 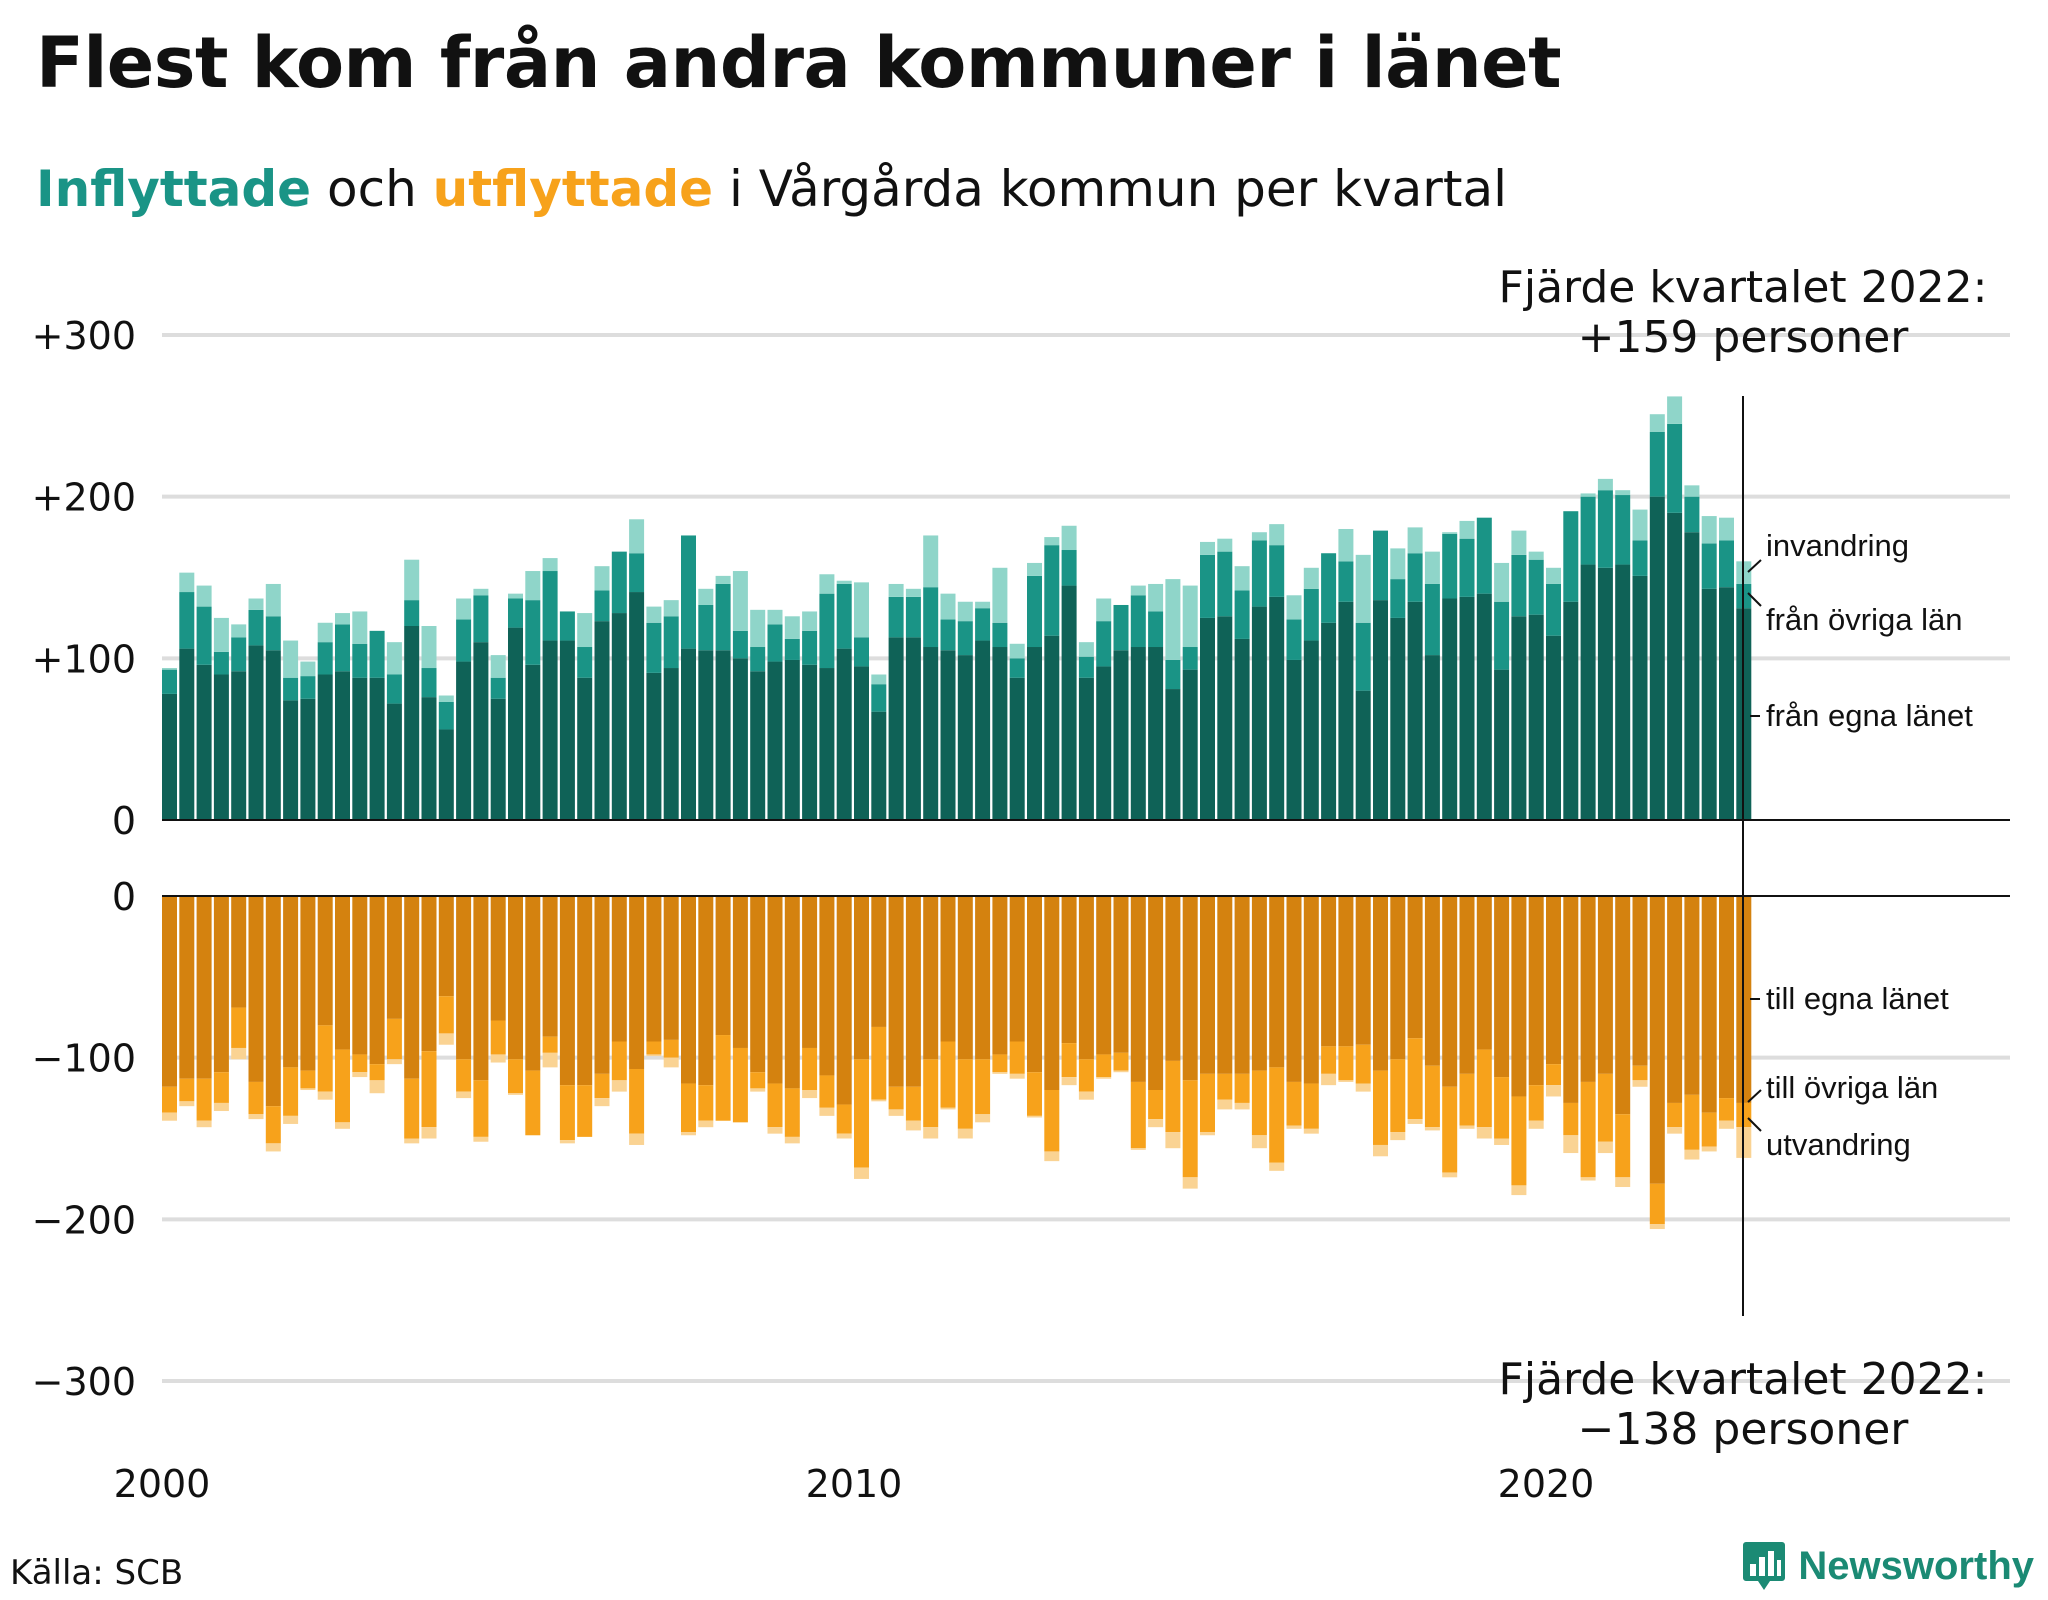 I want to click on label-fran-ovriga: från övriga län, so click(x=1864, y=619).